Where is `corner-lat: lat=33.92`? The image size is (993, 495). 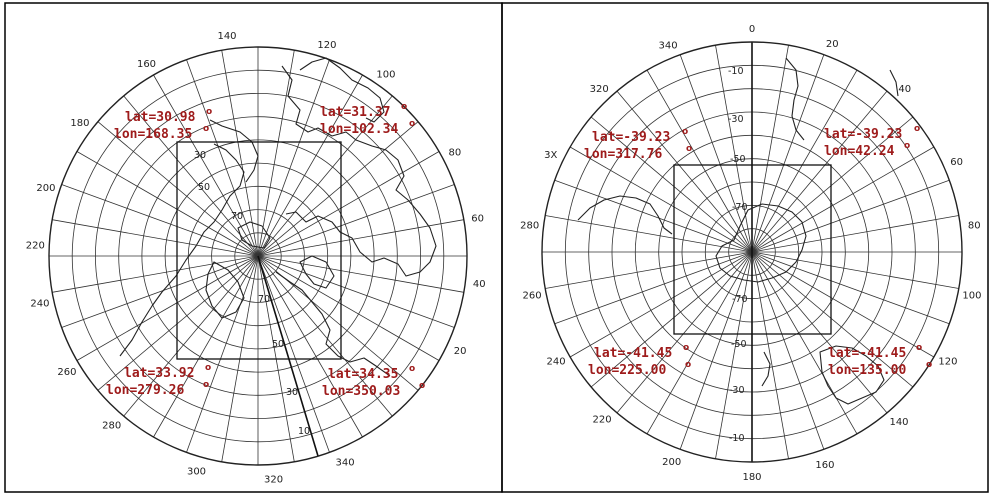 corner-lat: lat=33.92 is located at coordinates (159, 373).